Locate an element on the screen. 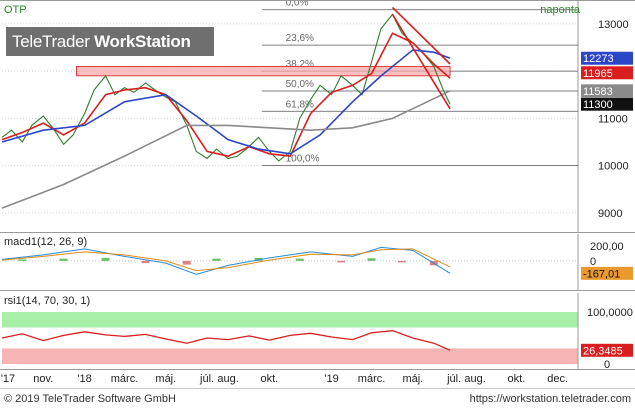  time-tick-label: '17 is located at coordinates (8, 379).